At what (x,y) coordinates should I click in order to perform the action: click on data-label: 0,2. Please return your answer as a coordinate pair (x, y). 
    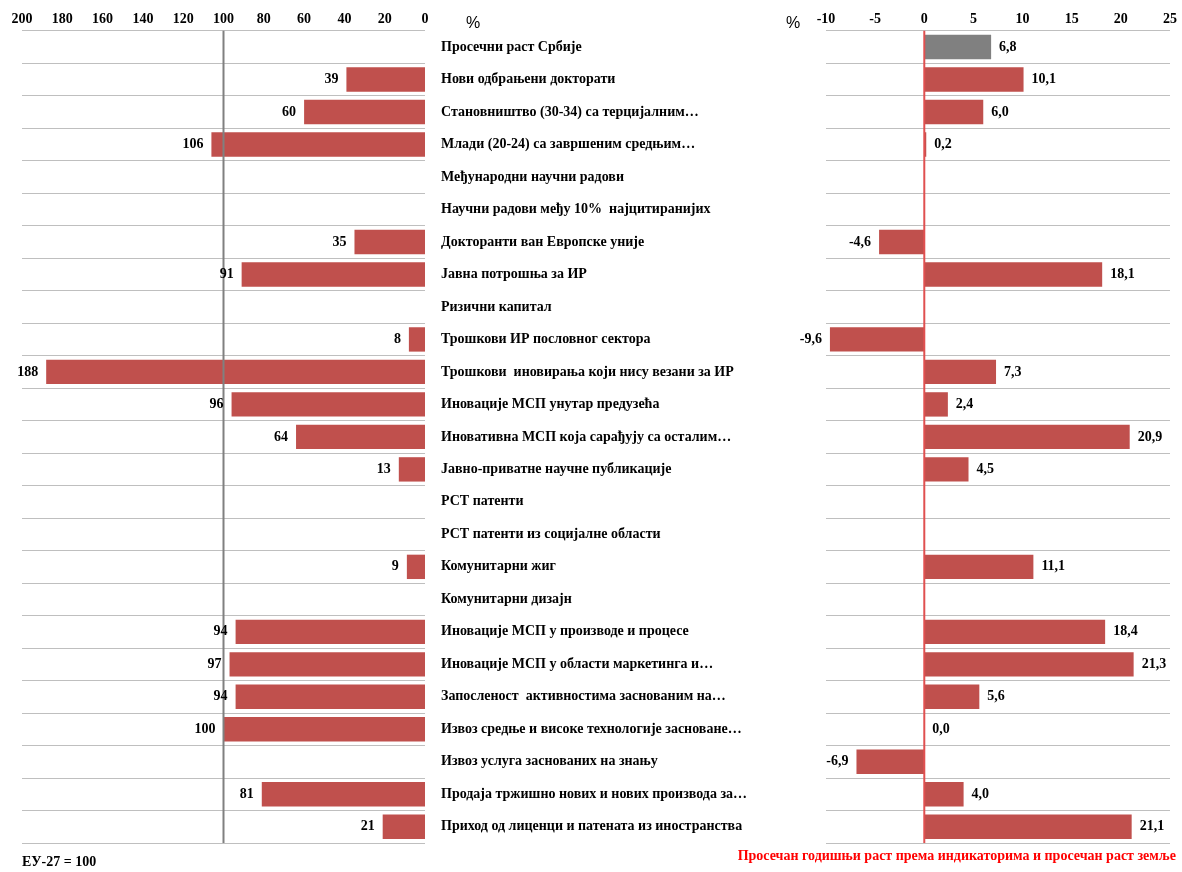
    Looking at the image, I should click on (943, 144).